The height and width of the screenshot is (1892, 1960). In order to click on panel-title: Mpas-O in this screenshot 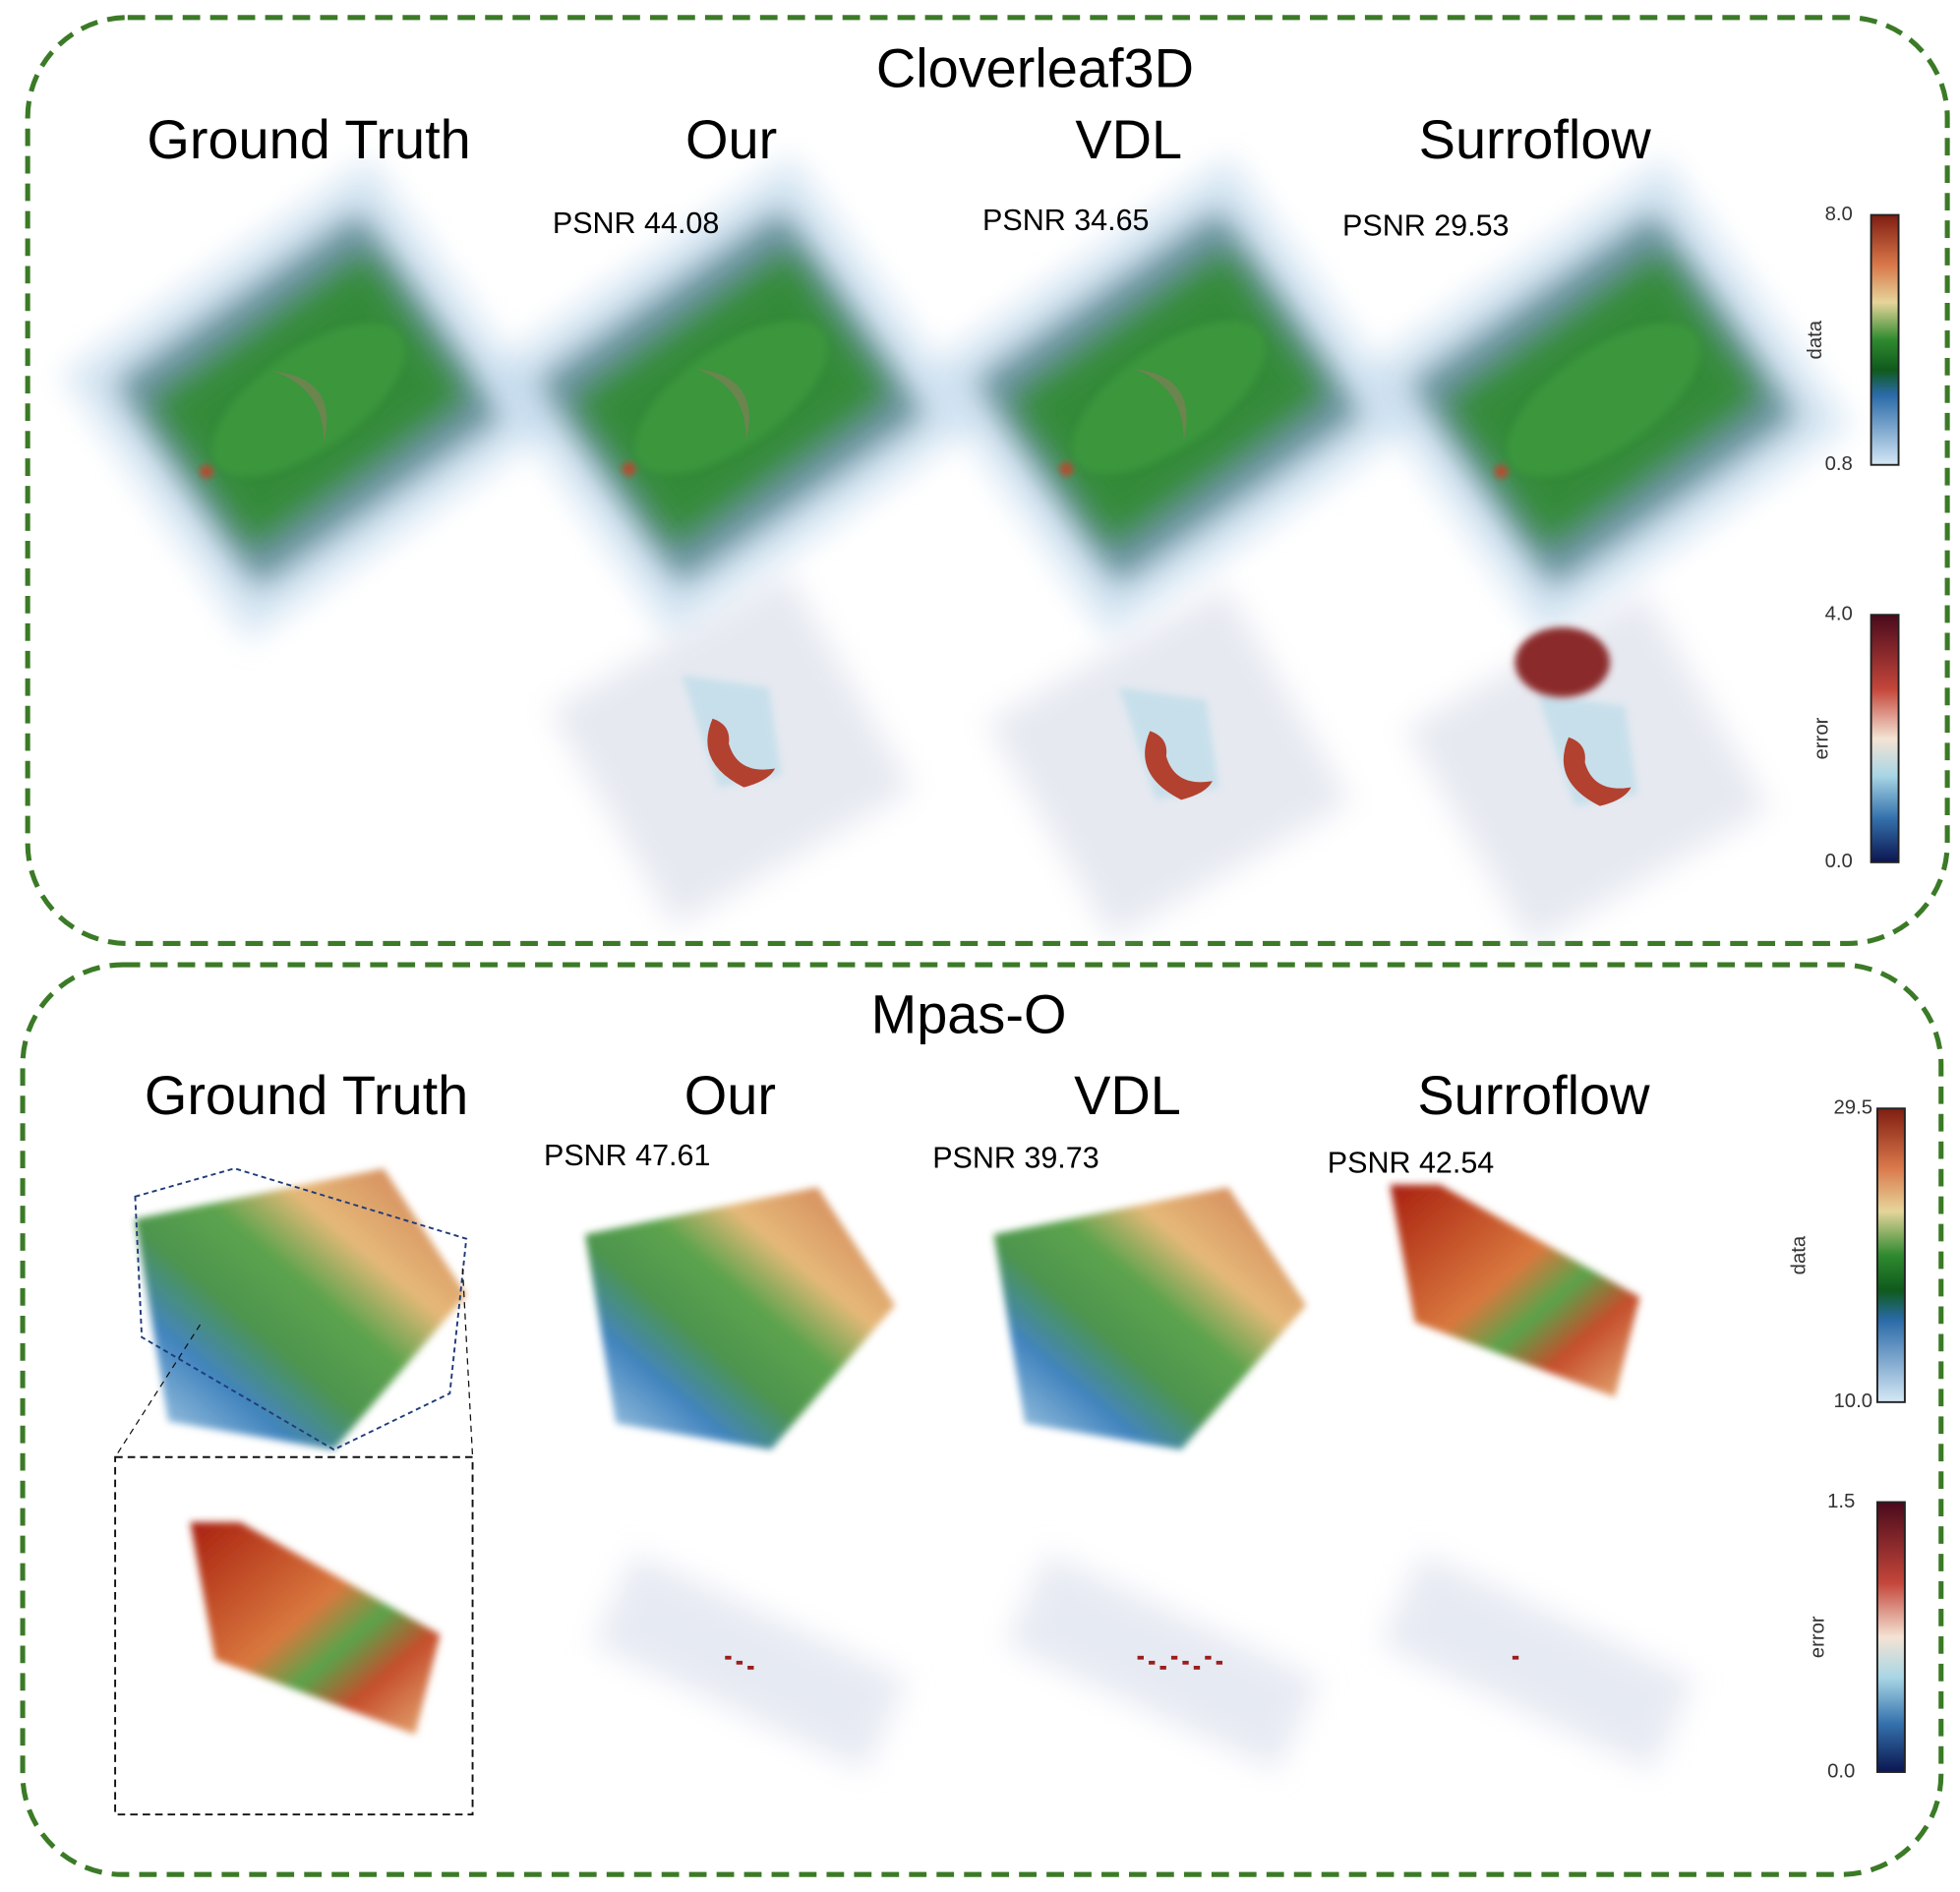, I will do `click(969, 1013)`.